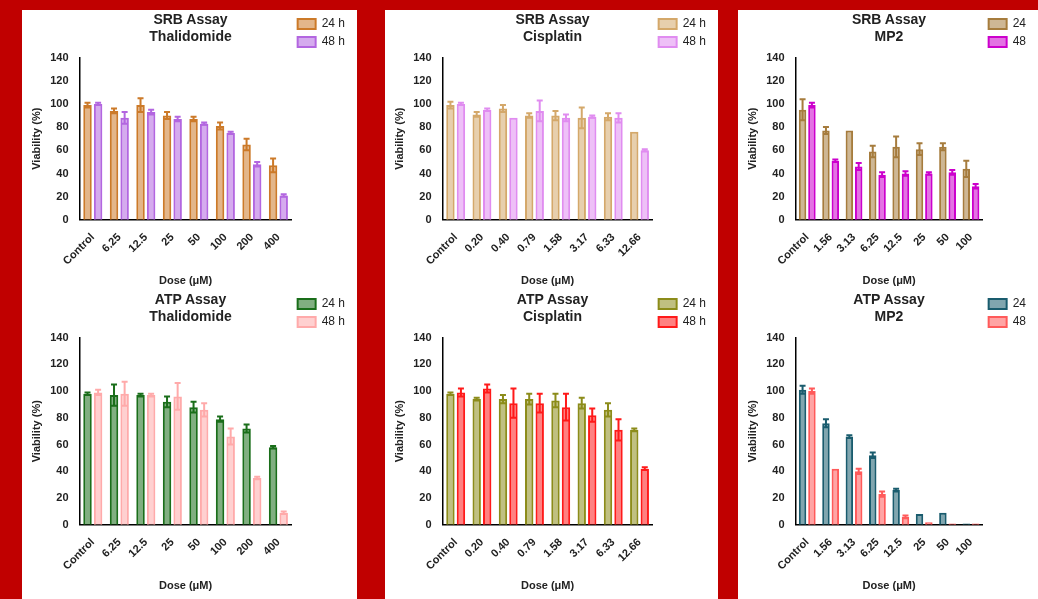 This screenshot has height=599, width=1038. Describe the element at coordinates (1019, 321) in the screenshot. I see `legend-label: 48` at that location.